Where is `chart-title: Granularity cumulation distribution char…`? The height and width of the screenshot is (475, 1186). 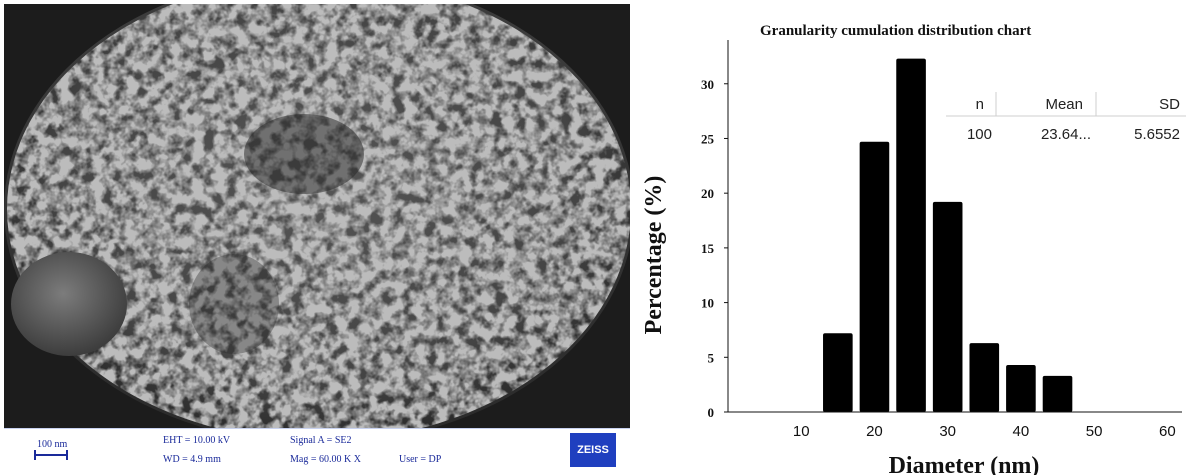
chart-title: Granularity cumulation distribution char… is located at coordinates (895, 31).